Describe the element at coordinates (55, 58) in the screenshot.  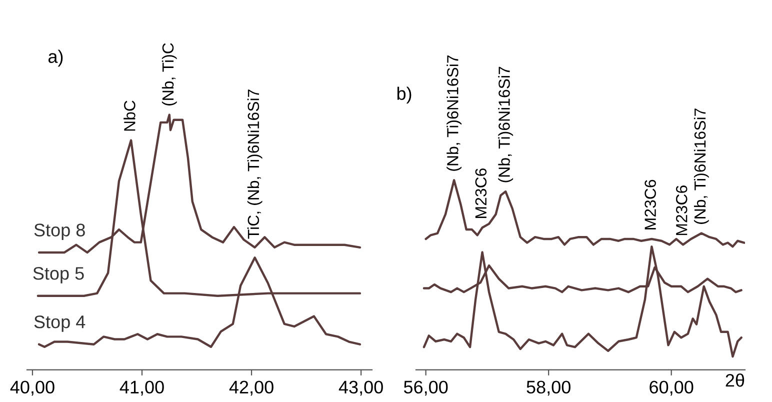
I see `chart-title: a)` at that location.